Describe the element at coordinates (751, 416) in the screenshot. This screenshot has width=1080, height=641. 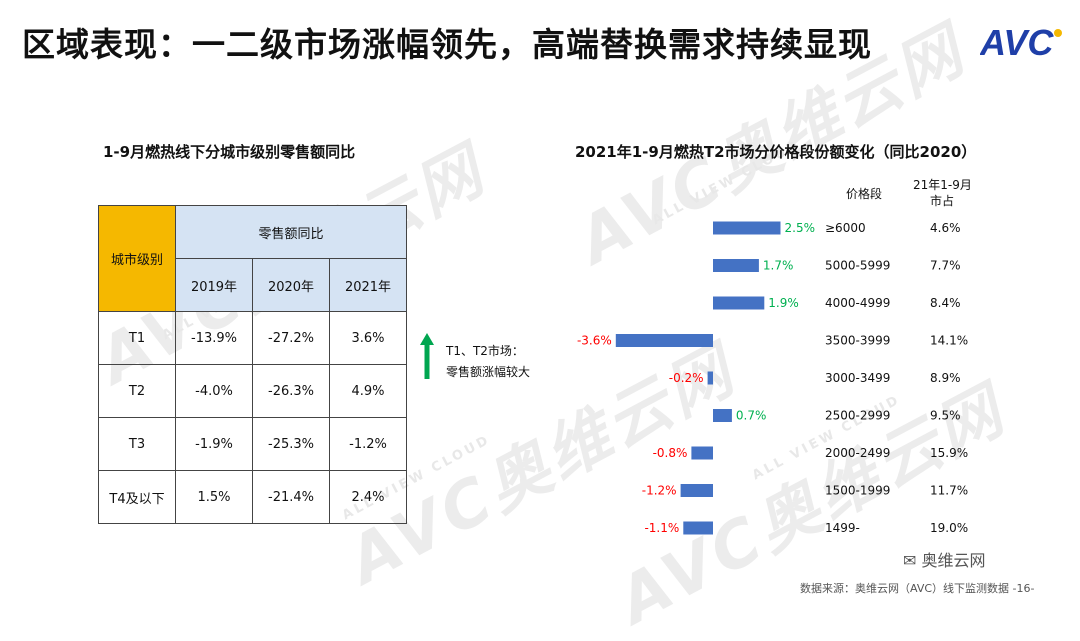
I see `data-label: 0.7%` at that location.